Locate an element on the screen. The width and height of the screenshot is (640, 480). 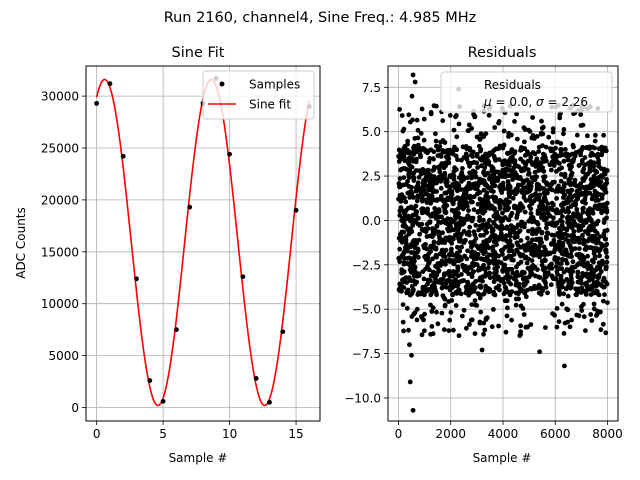
y-tick-label: 20000 is located at coordinates (60, 200).